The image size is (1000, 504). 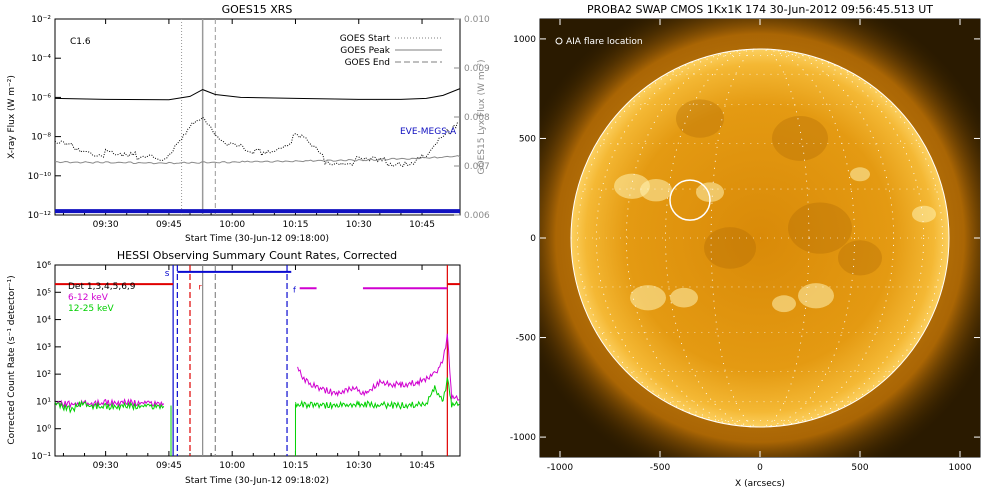 I want to click on y2-tick-label: 0.008, so click(x=477, y=118).